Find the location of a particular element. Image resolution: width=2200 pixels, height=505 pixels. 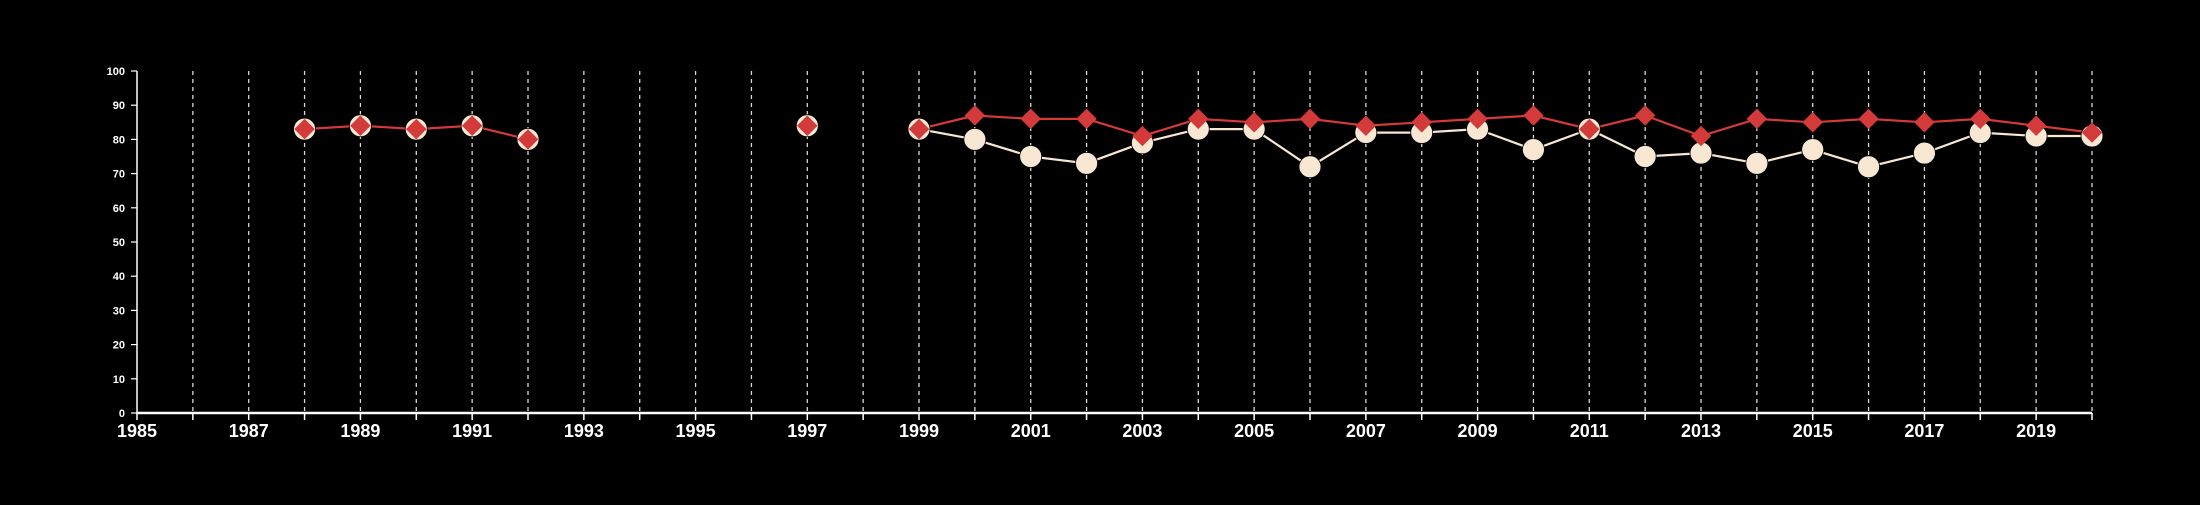

x-tick-label: 1991 is located at coordinates (472, 431).